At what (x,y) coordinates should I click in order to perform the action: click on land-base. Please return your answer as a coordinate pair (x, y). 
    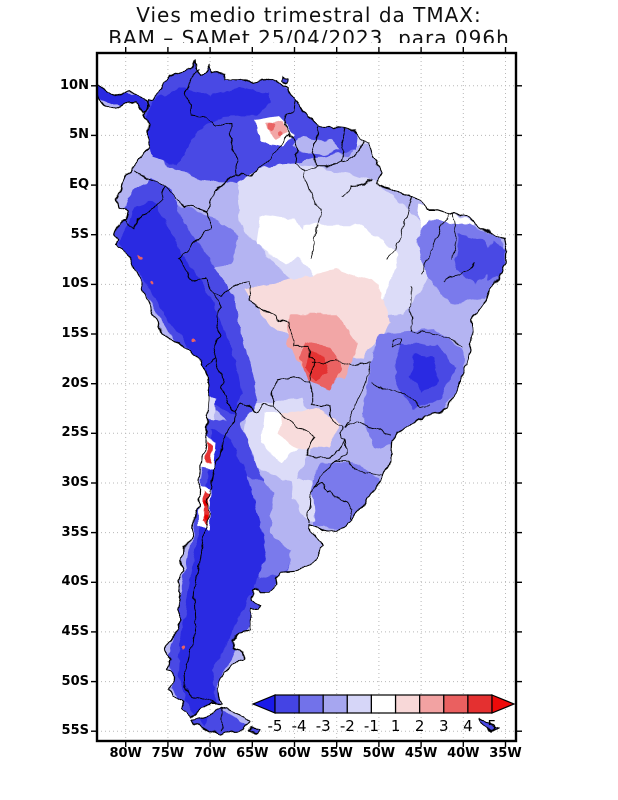
    Looking at the image, I should click on (488, 726).